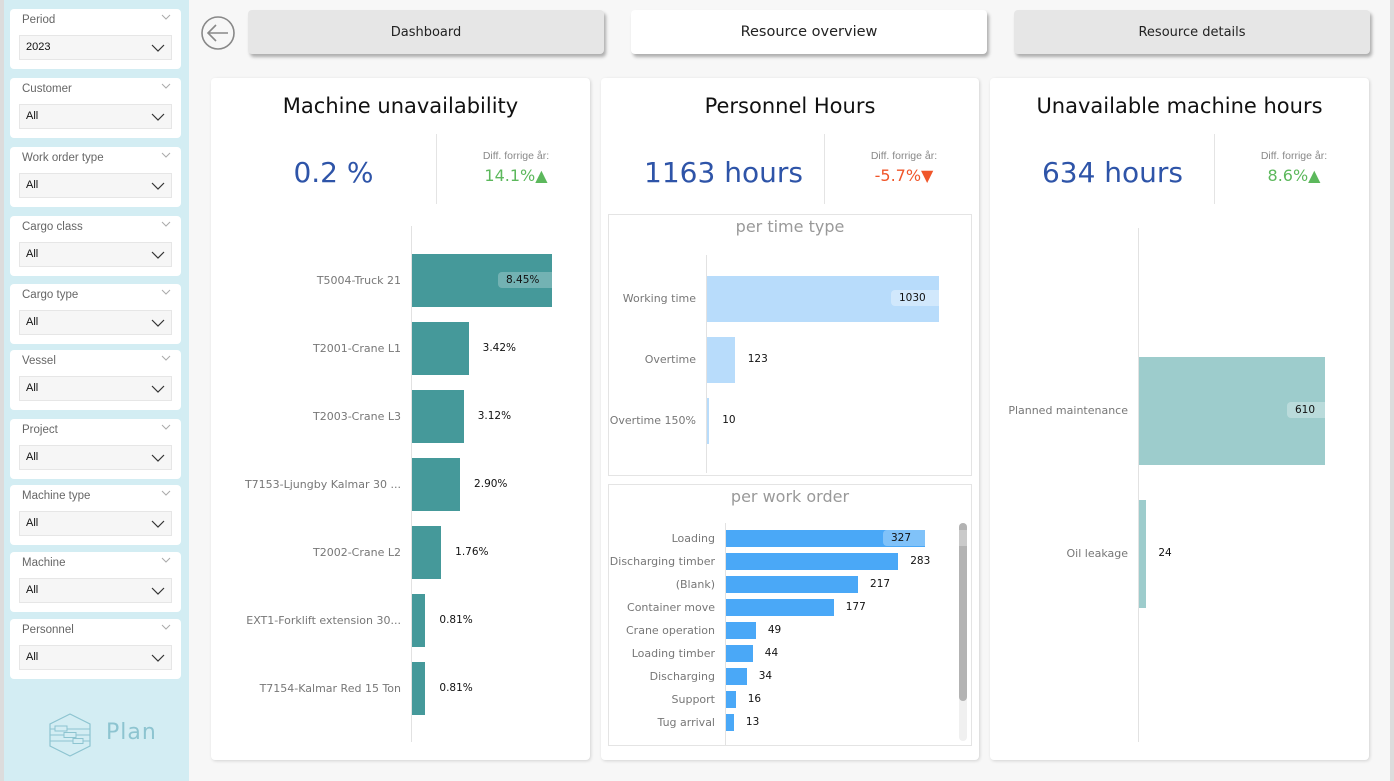 This screenshot has width=1394, height=781. Describe the element at coordinates (1192, 32) in the screenshot. I see `resource-details-button: Resource details` at that location.